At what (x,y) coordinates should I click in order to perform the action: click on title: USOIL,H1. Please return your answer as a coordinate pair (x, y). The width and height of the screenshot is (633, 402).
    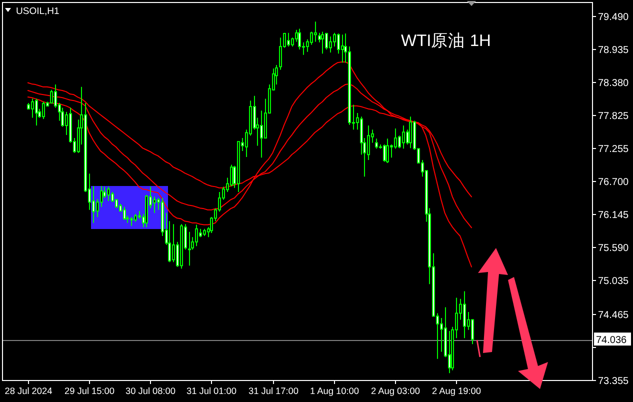
    Looking at the image, I should click on (38, 11).